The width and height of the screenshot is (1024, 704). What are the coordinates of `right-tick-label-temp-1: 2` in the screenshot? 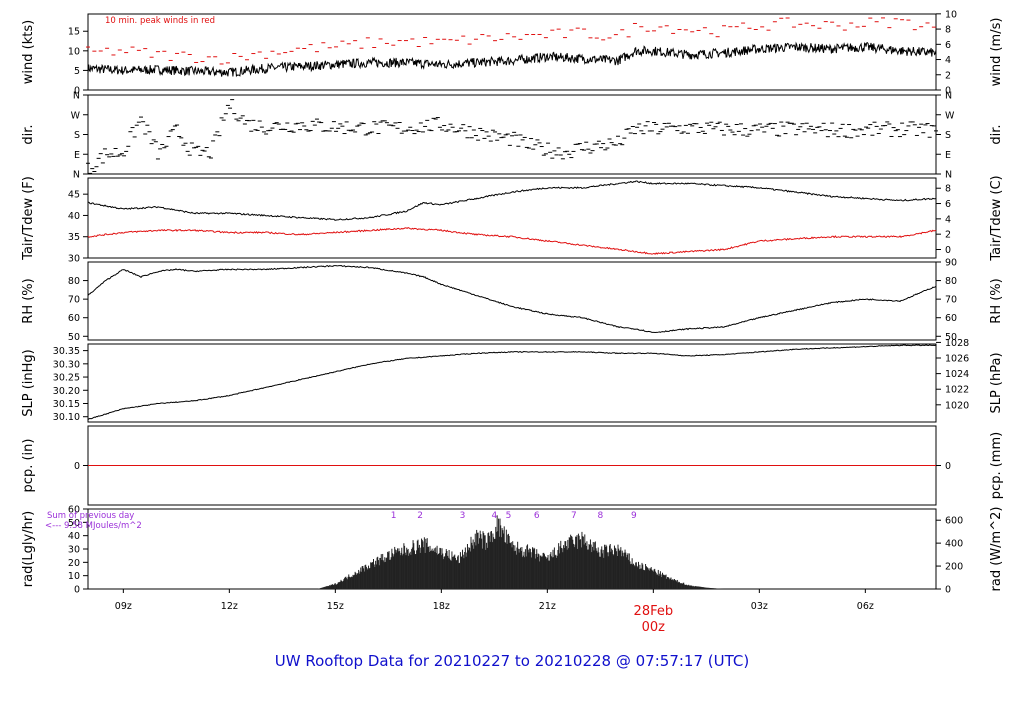 It's located at (948, 235).